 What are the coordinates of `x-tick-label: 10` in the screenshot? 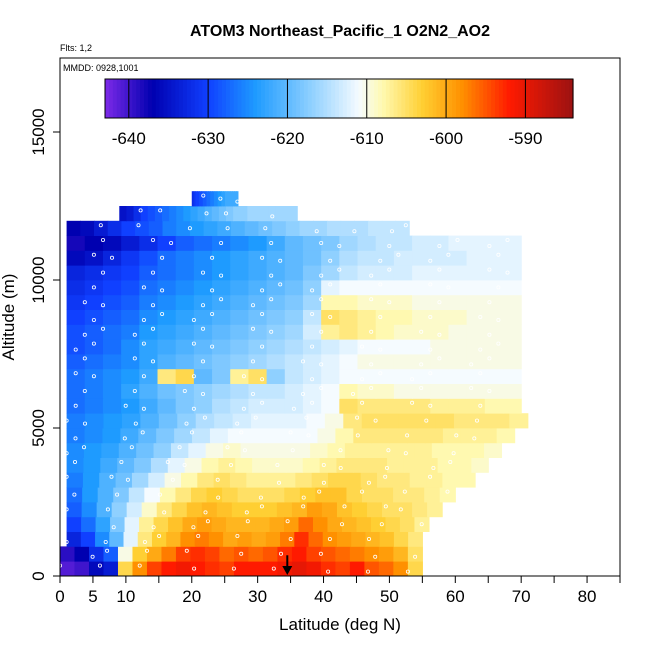 It's located at (125, 596).